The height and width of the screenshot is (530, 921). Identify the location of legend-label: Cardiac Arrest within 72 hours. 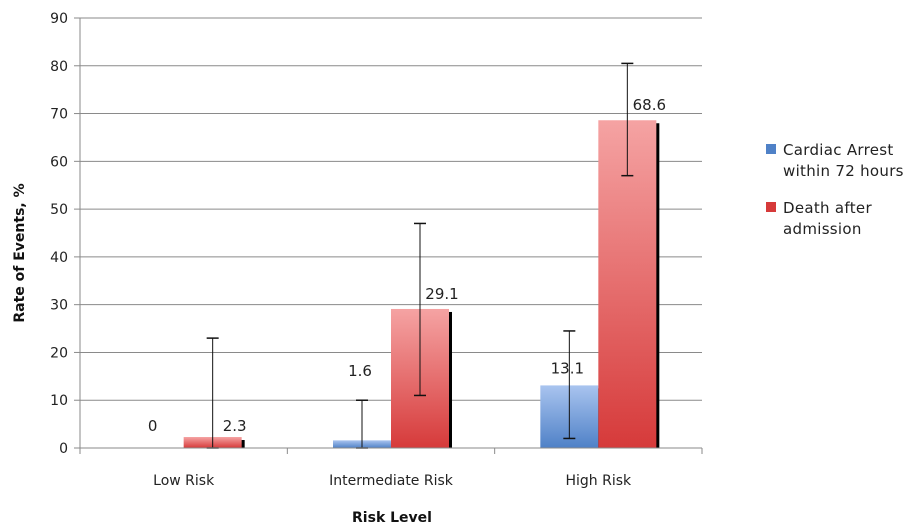
(843, 160).